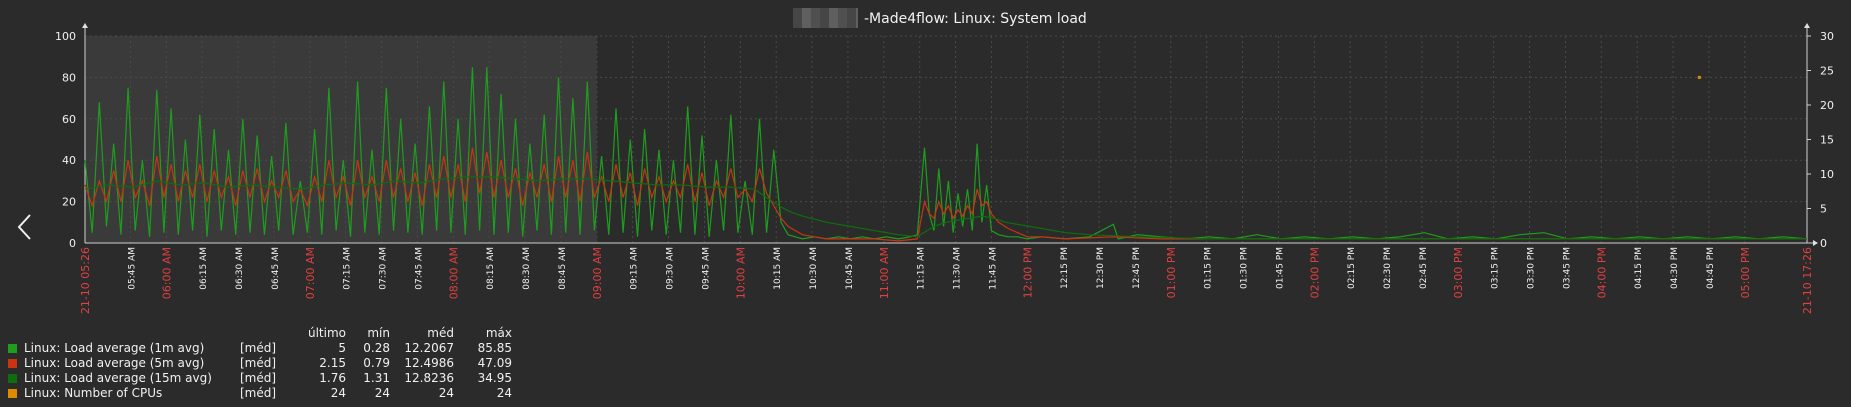 The width and height of the screenshot is (1851, 407). Describe the element at coordinates (429, 348) in the screenshot. I see `legend-item-avg: 12.2067` at that location.